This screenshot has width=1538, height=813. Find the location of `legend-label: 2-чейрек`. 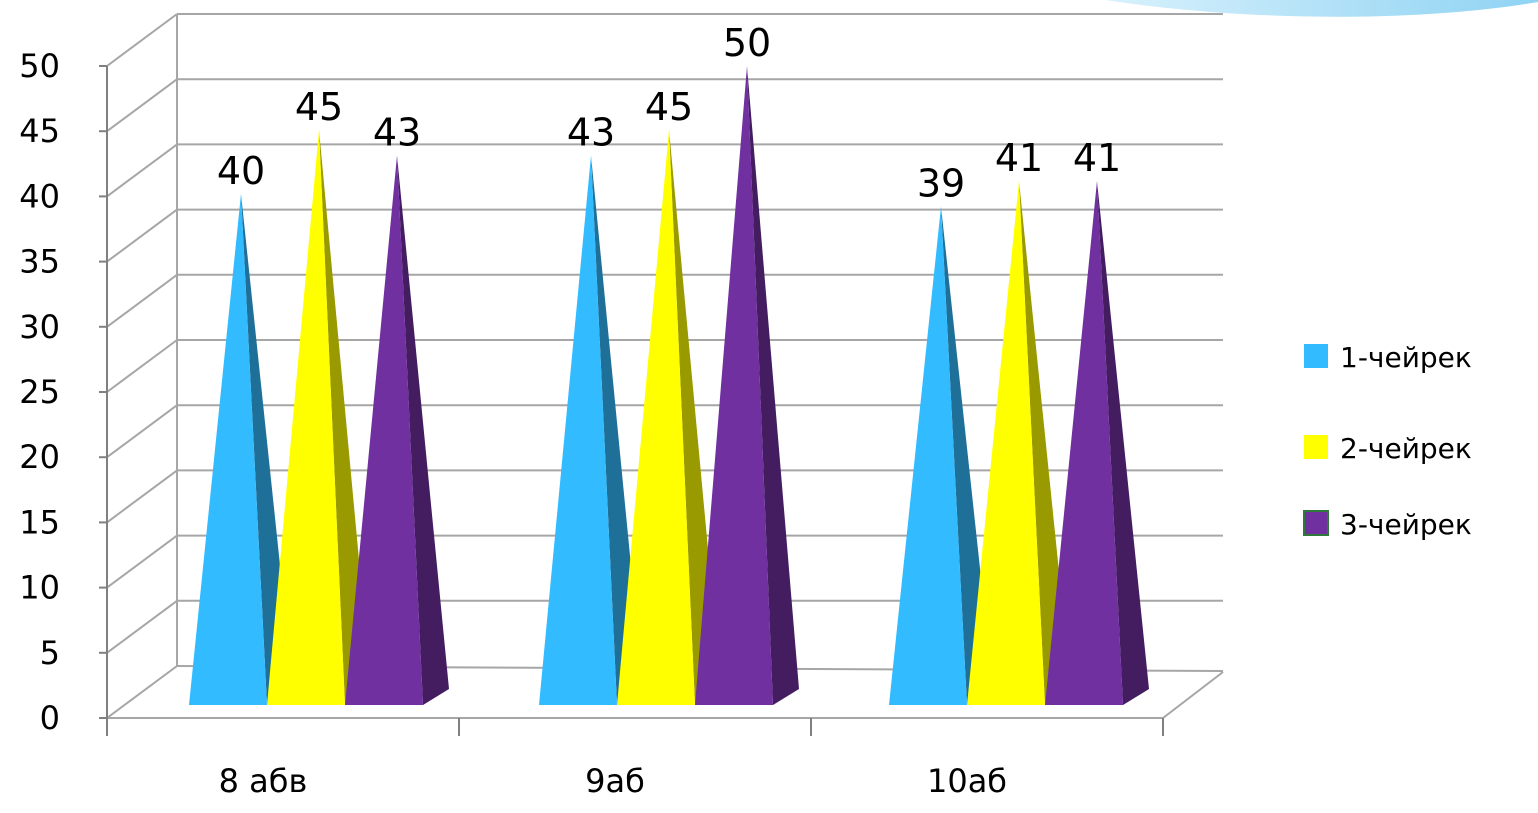

legend-label: 2-чейрек is located at coordinates (1406, 448).